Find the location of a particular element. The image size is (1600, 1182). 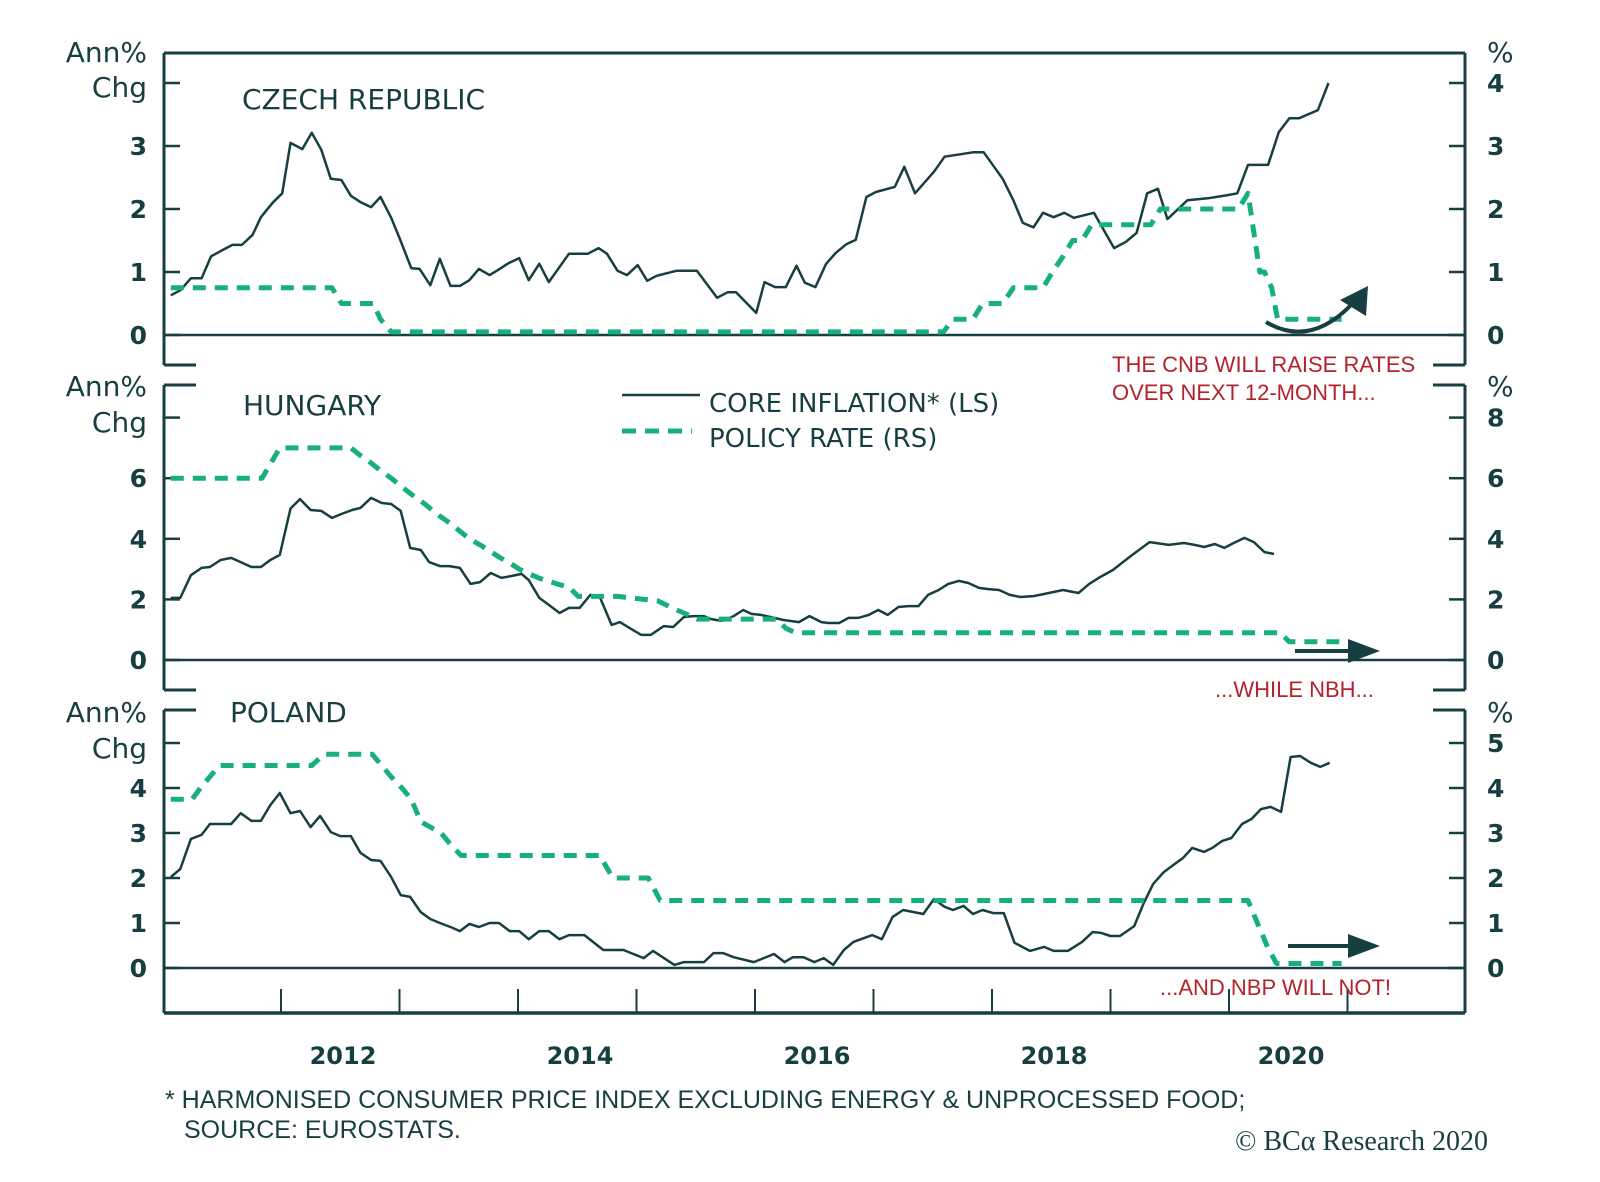

copyright: © BCα Research 2020 is located at coordinates (1361, 1141).